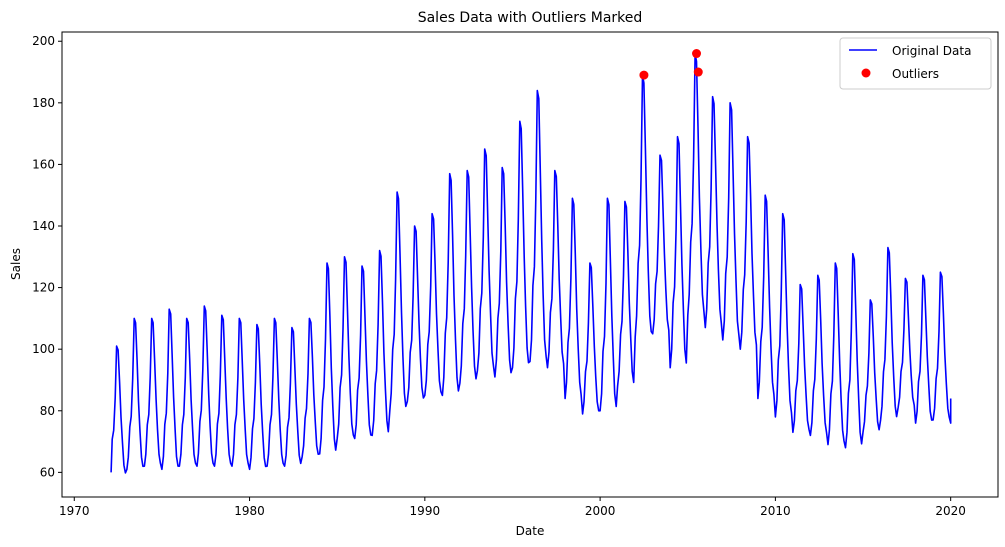 This screenshot has width=1005, height=547. What do you see at coordinates (512, 507) in the screenshot?
I see `x-axis: 1970 1980 1990 2000 2010 2020` at bounding box center [512, 507].